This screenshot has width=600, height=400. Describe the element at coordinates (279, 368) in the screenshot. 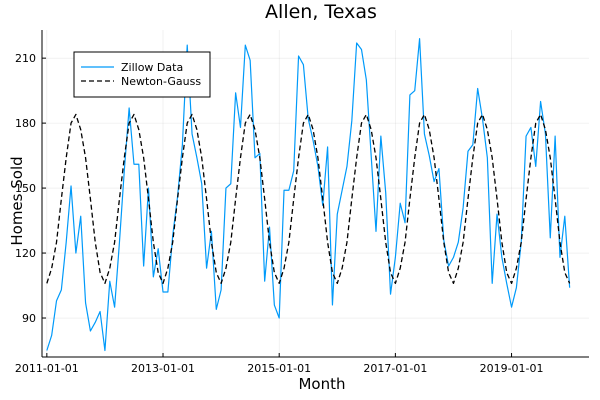

I see `x-tick-label: 2015-01-01` at that location.